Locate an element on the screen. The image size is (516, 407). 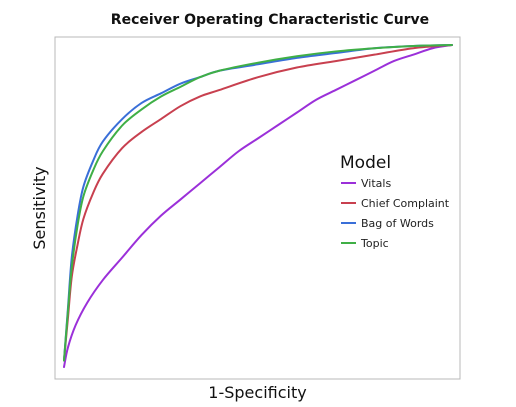
legend-item-chief-complaint: Chief Complaint is located at coordinates (395, 203).